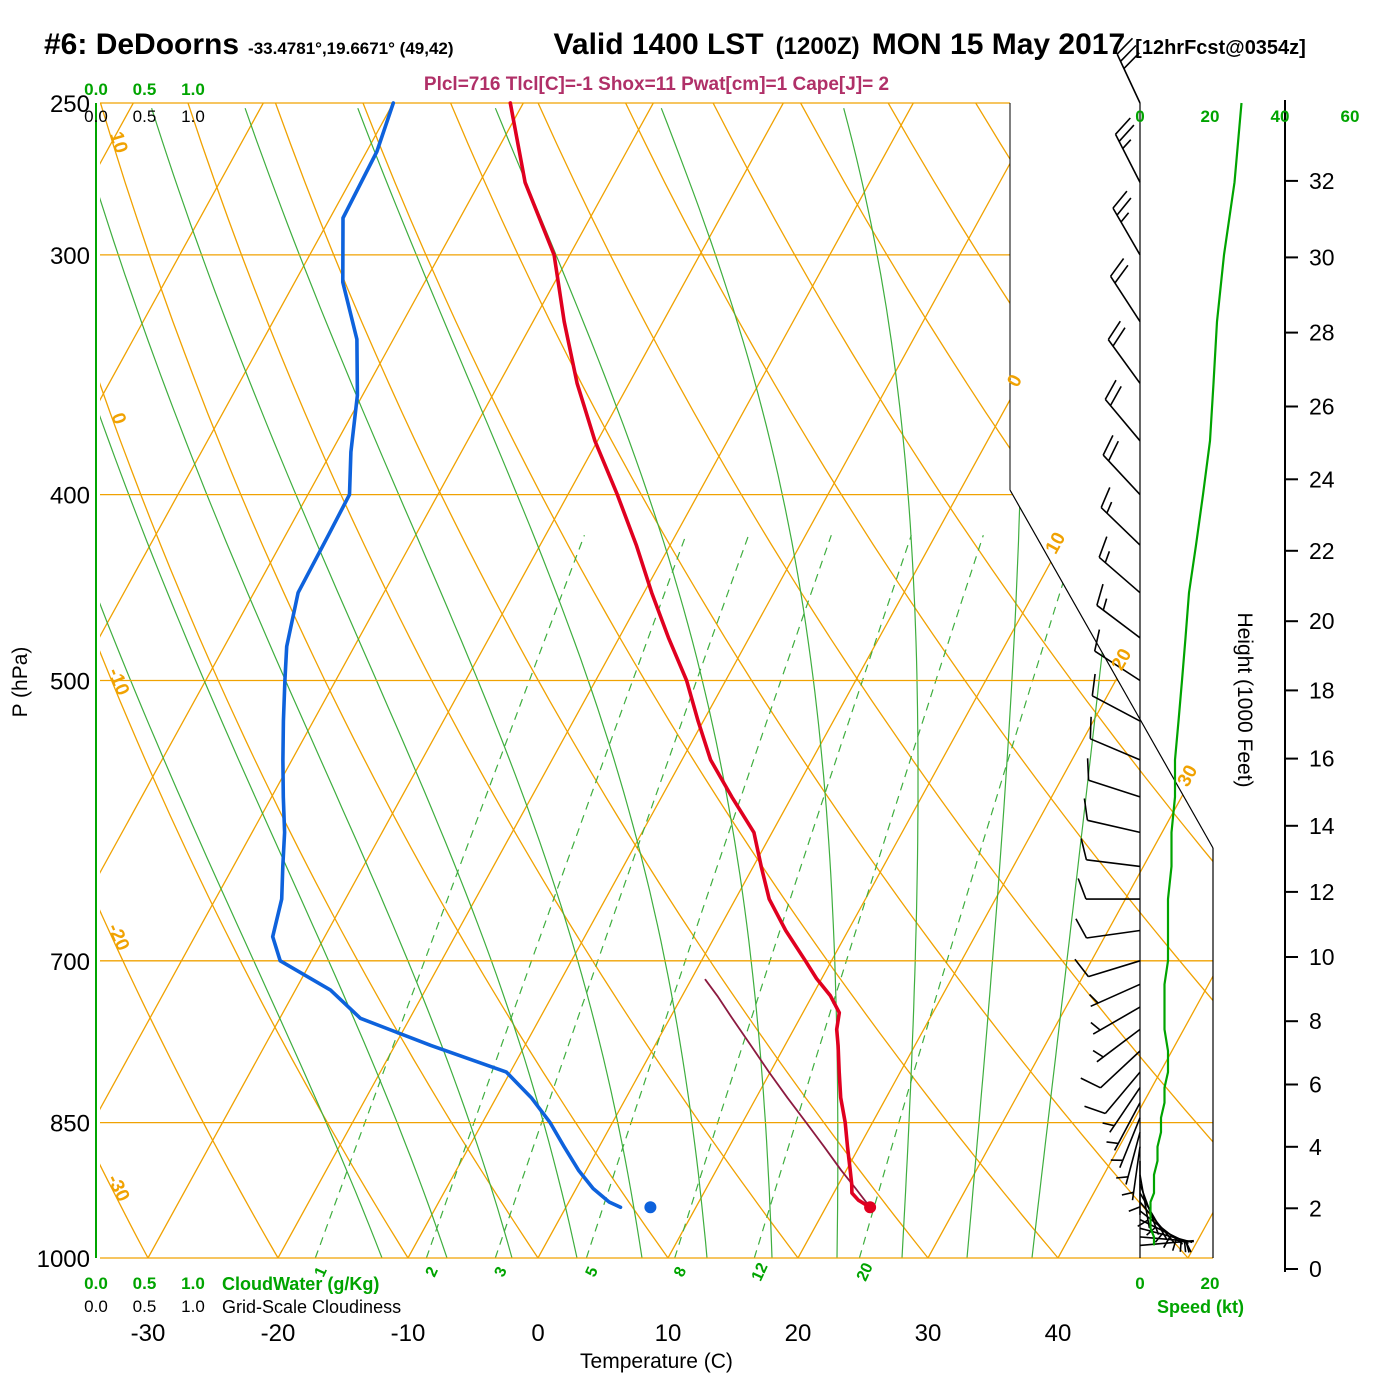 The width and height of the screenshot is (1400, 1400). I want to click on cloudwater-axis-label: CloudWater (g/Kg), so click(301, 1284).